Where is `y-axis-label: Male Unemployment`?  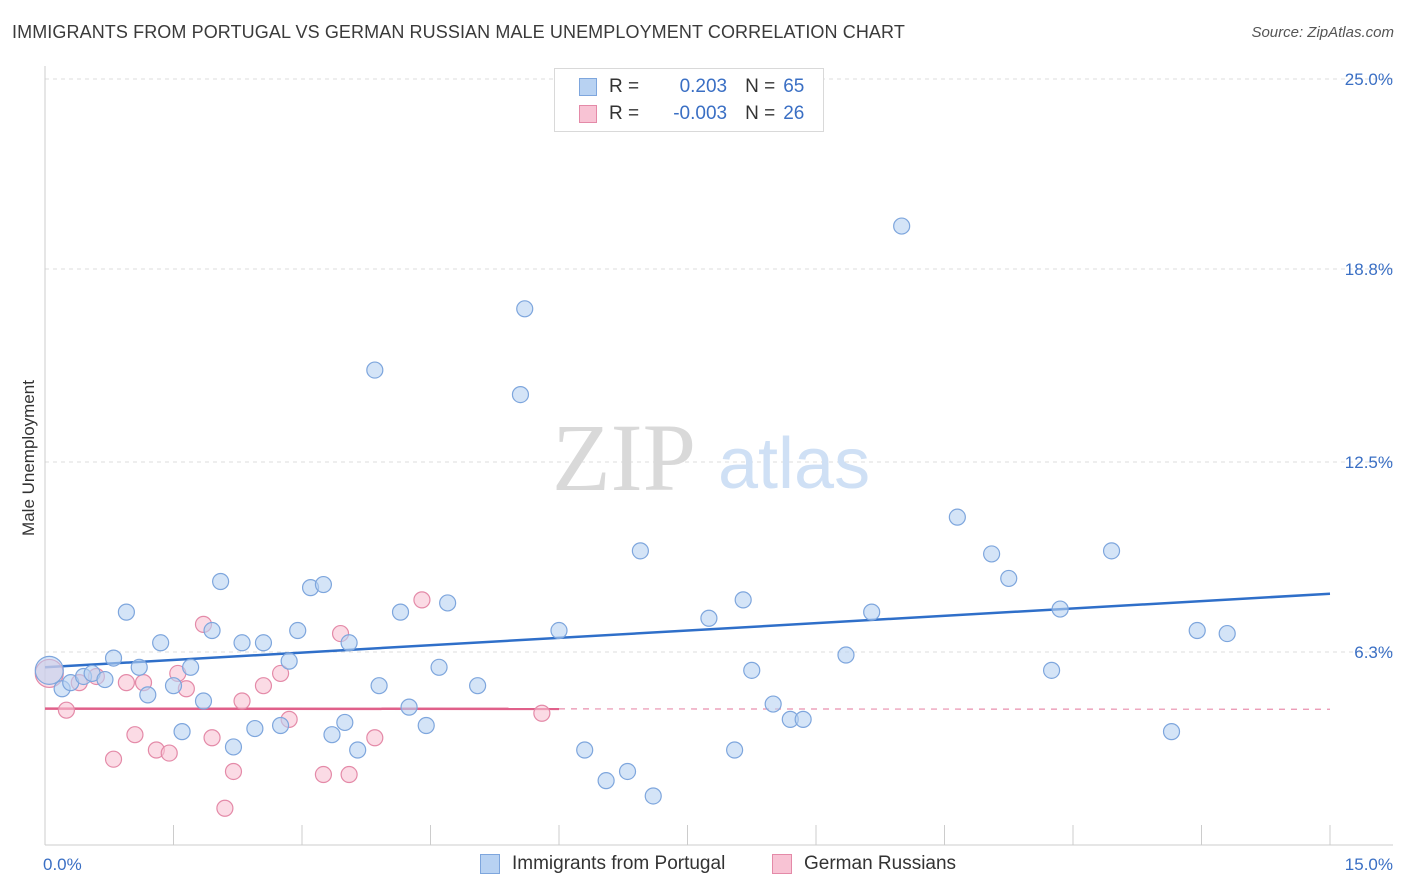 y-axis-label: Male Unemployment is located at coordinates (28, 458).